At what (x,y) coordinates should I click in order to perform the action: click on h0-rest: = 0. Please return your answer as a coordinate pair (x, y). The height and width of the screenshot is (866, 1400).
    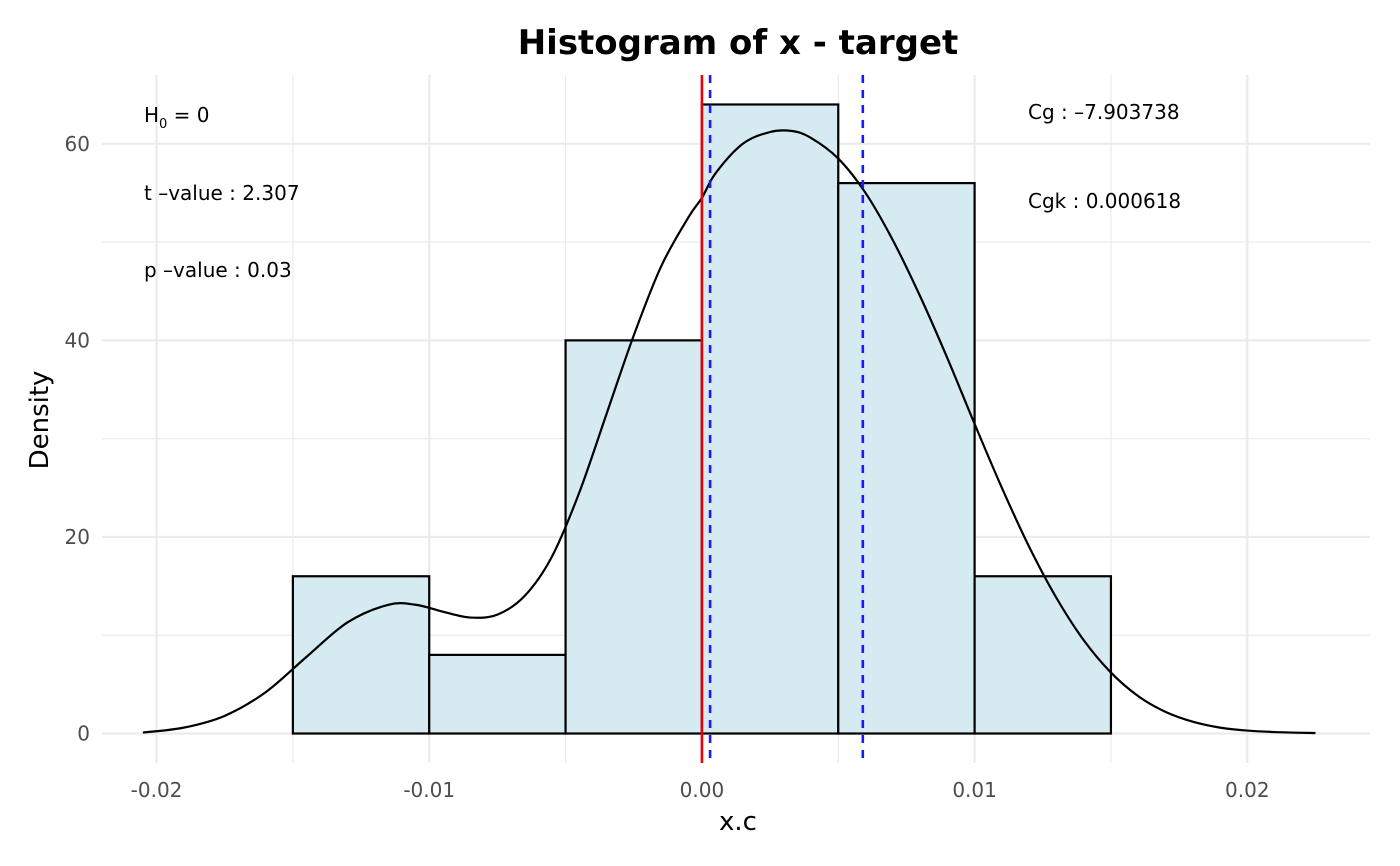
    Looking at the image, I should click on (188, 115).